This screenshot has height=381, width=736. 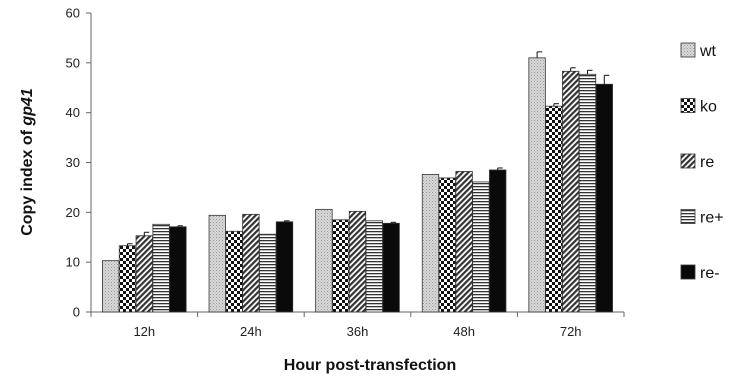 What do you see at coordinates (571, 191) in the screenshot?
I see `bar-re-72h` at bounding box center [571, 191].